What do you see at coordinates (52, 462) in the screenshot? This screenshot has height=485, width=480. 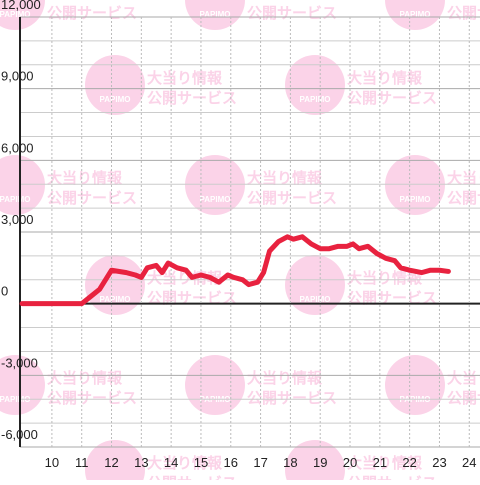 I see `x-tick-label: 10` at bounding box center [52, 462].